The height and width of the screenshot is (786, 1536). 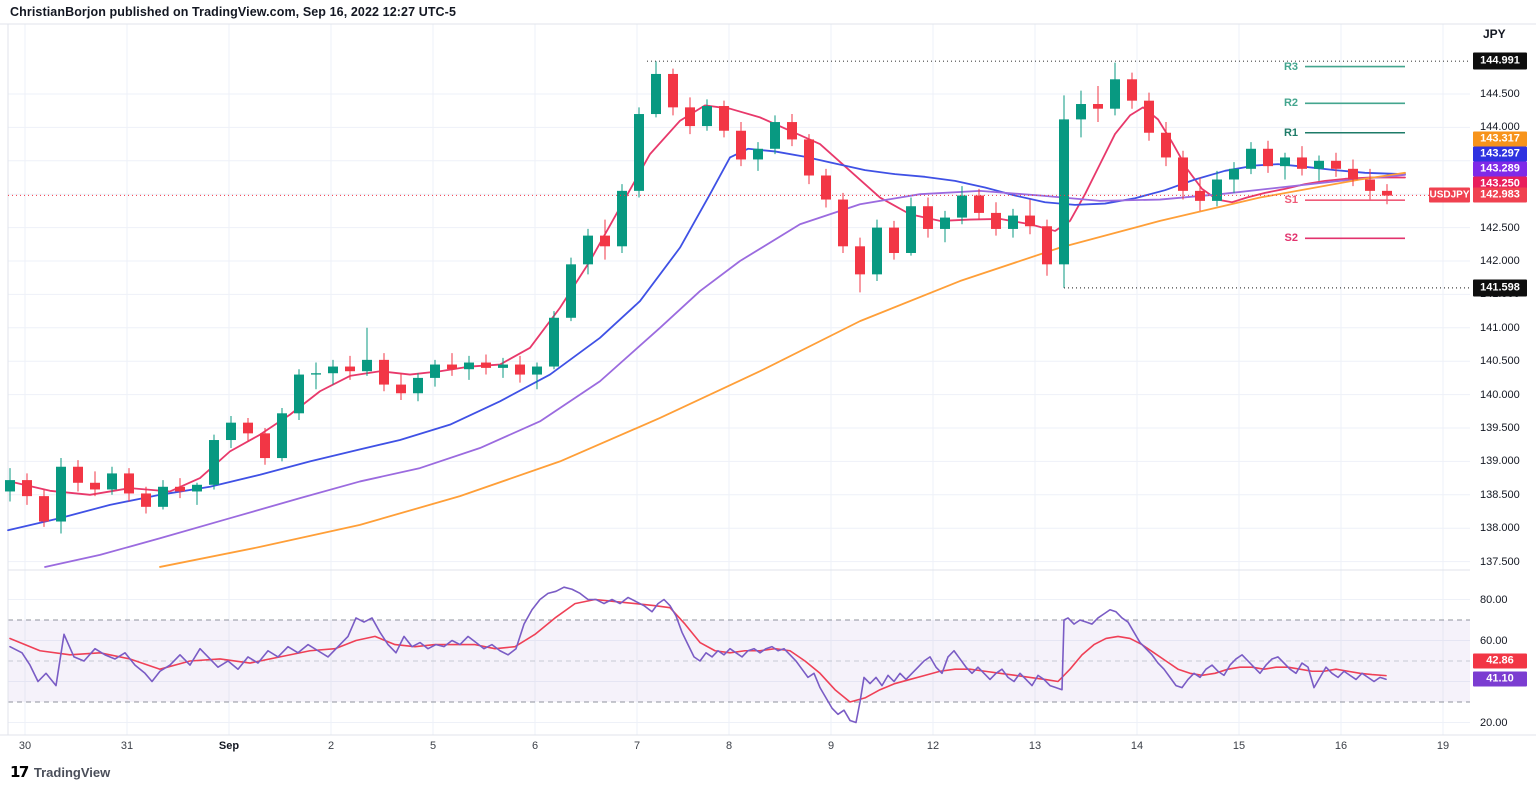 What do you see at coordinates (1500, 127) in the screenshot?
I see `price-tick: 144.000` at bounding box center [1500, 127].